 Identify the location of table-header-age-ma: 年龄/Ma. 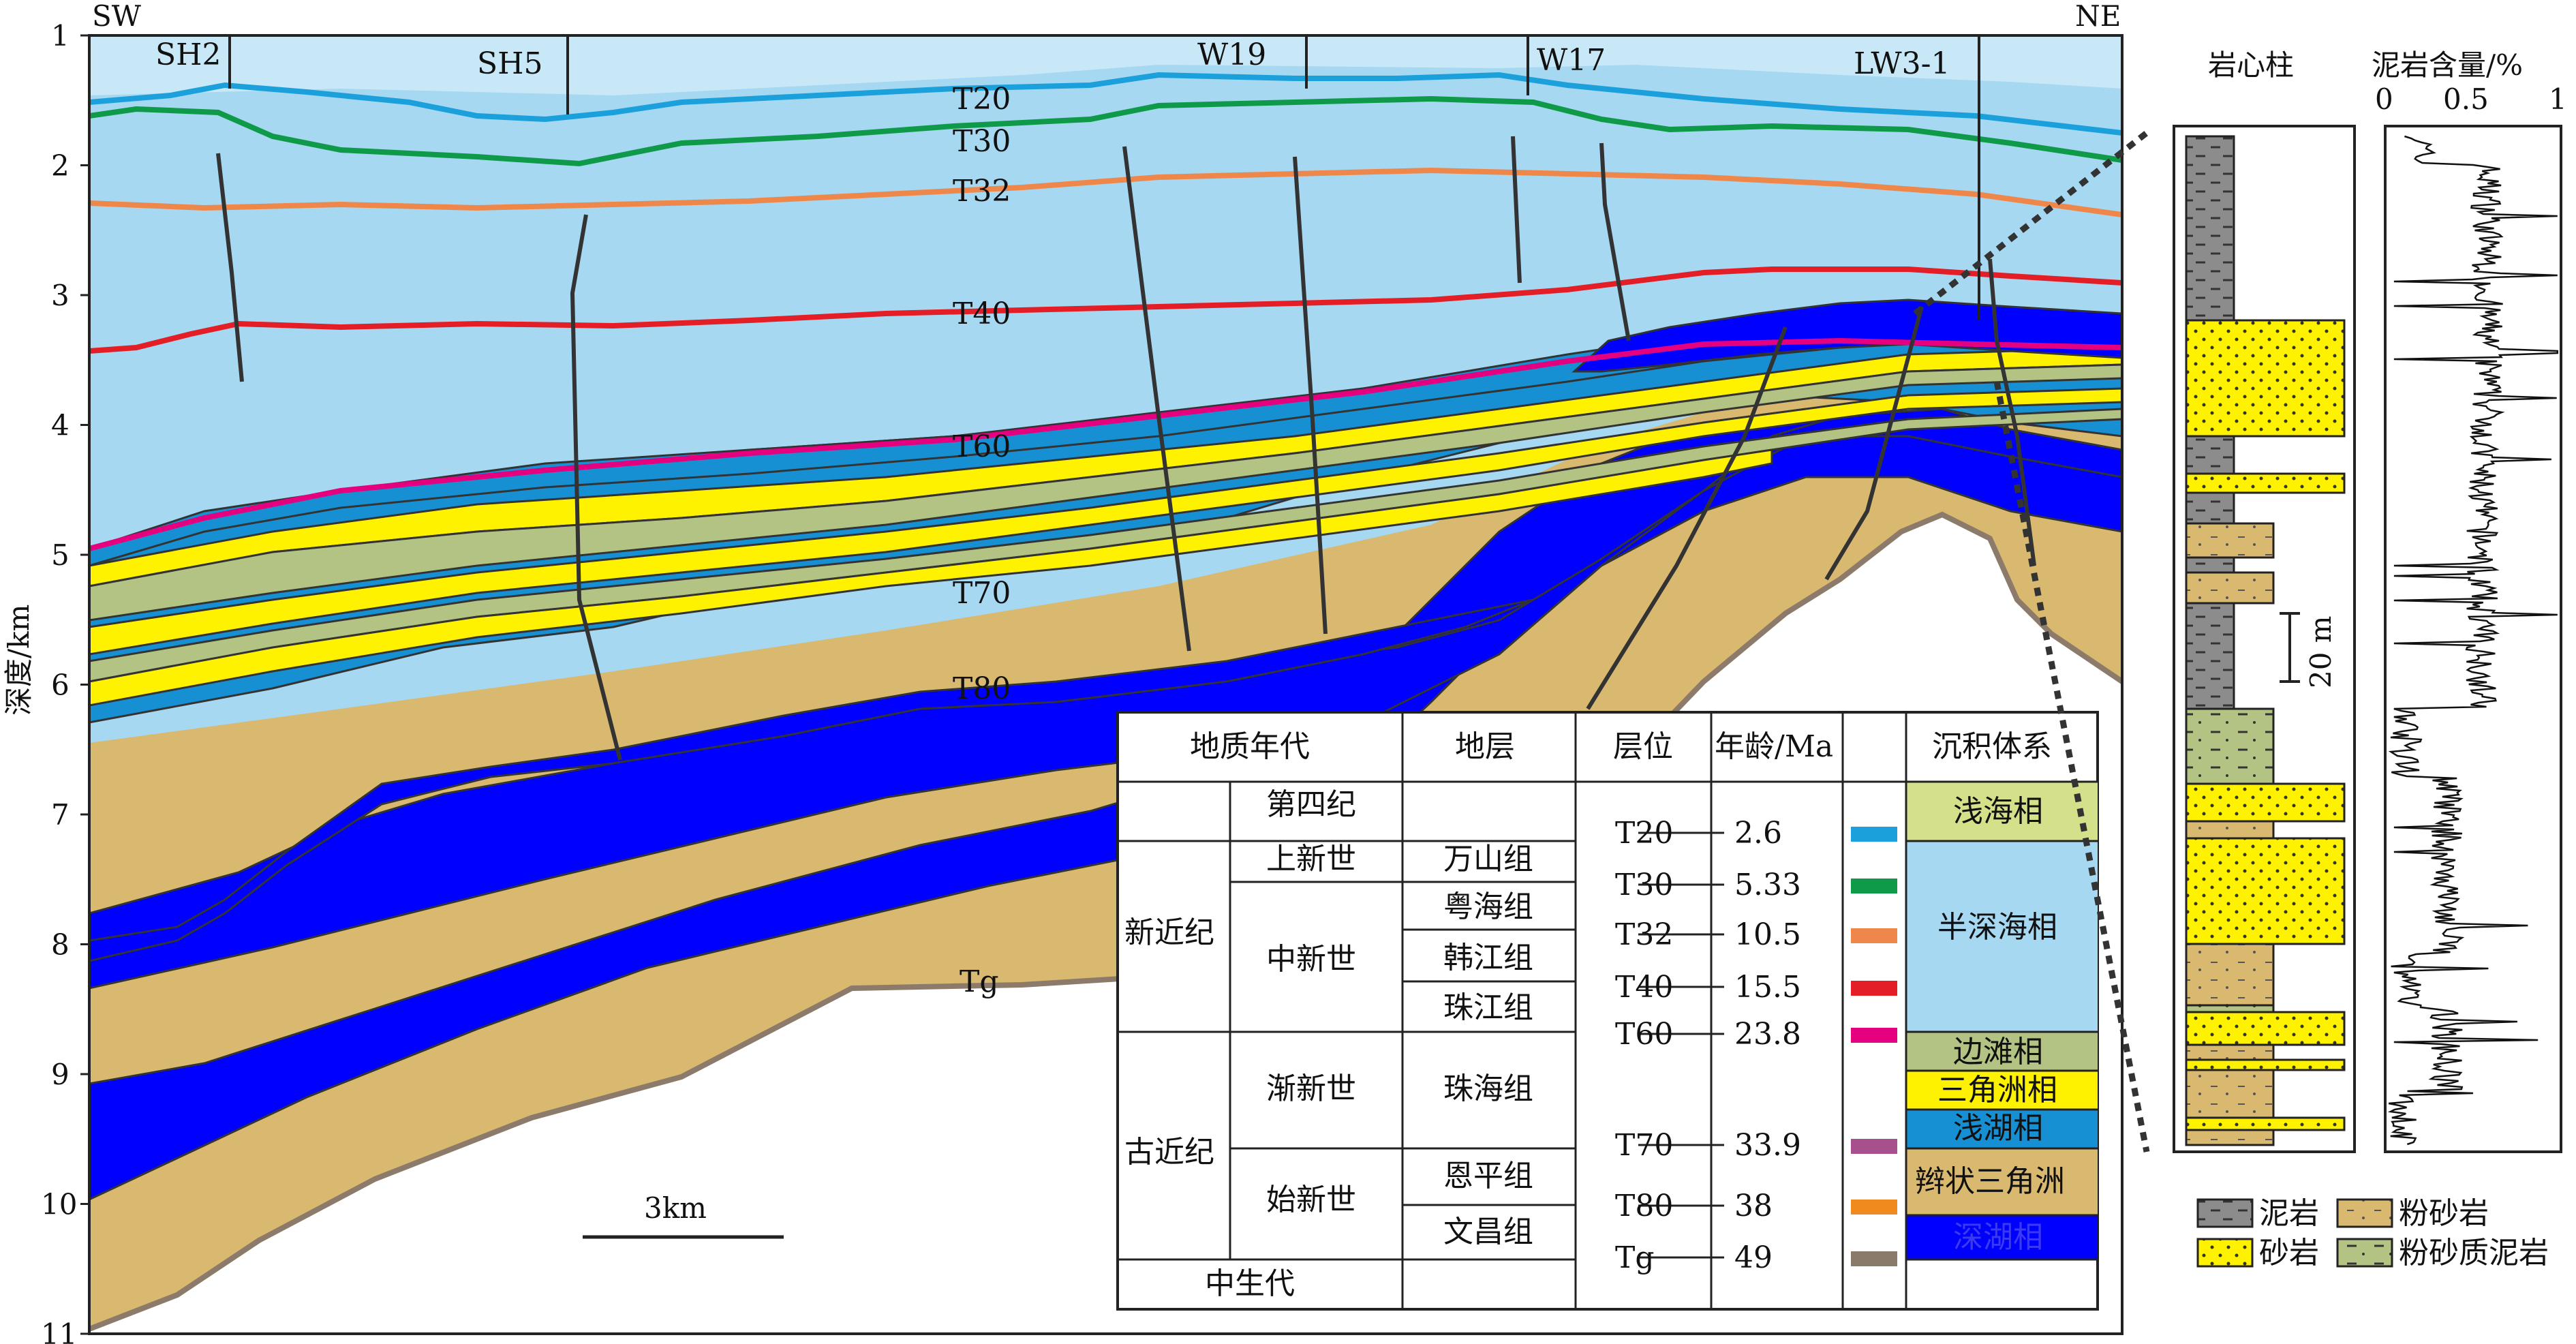
(1774, 746).